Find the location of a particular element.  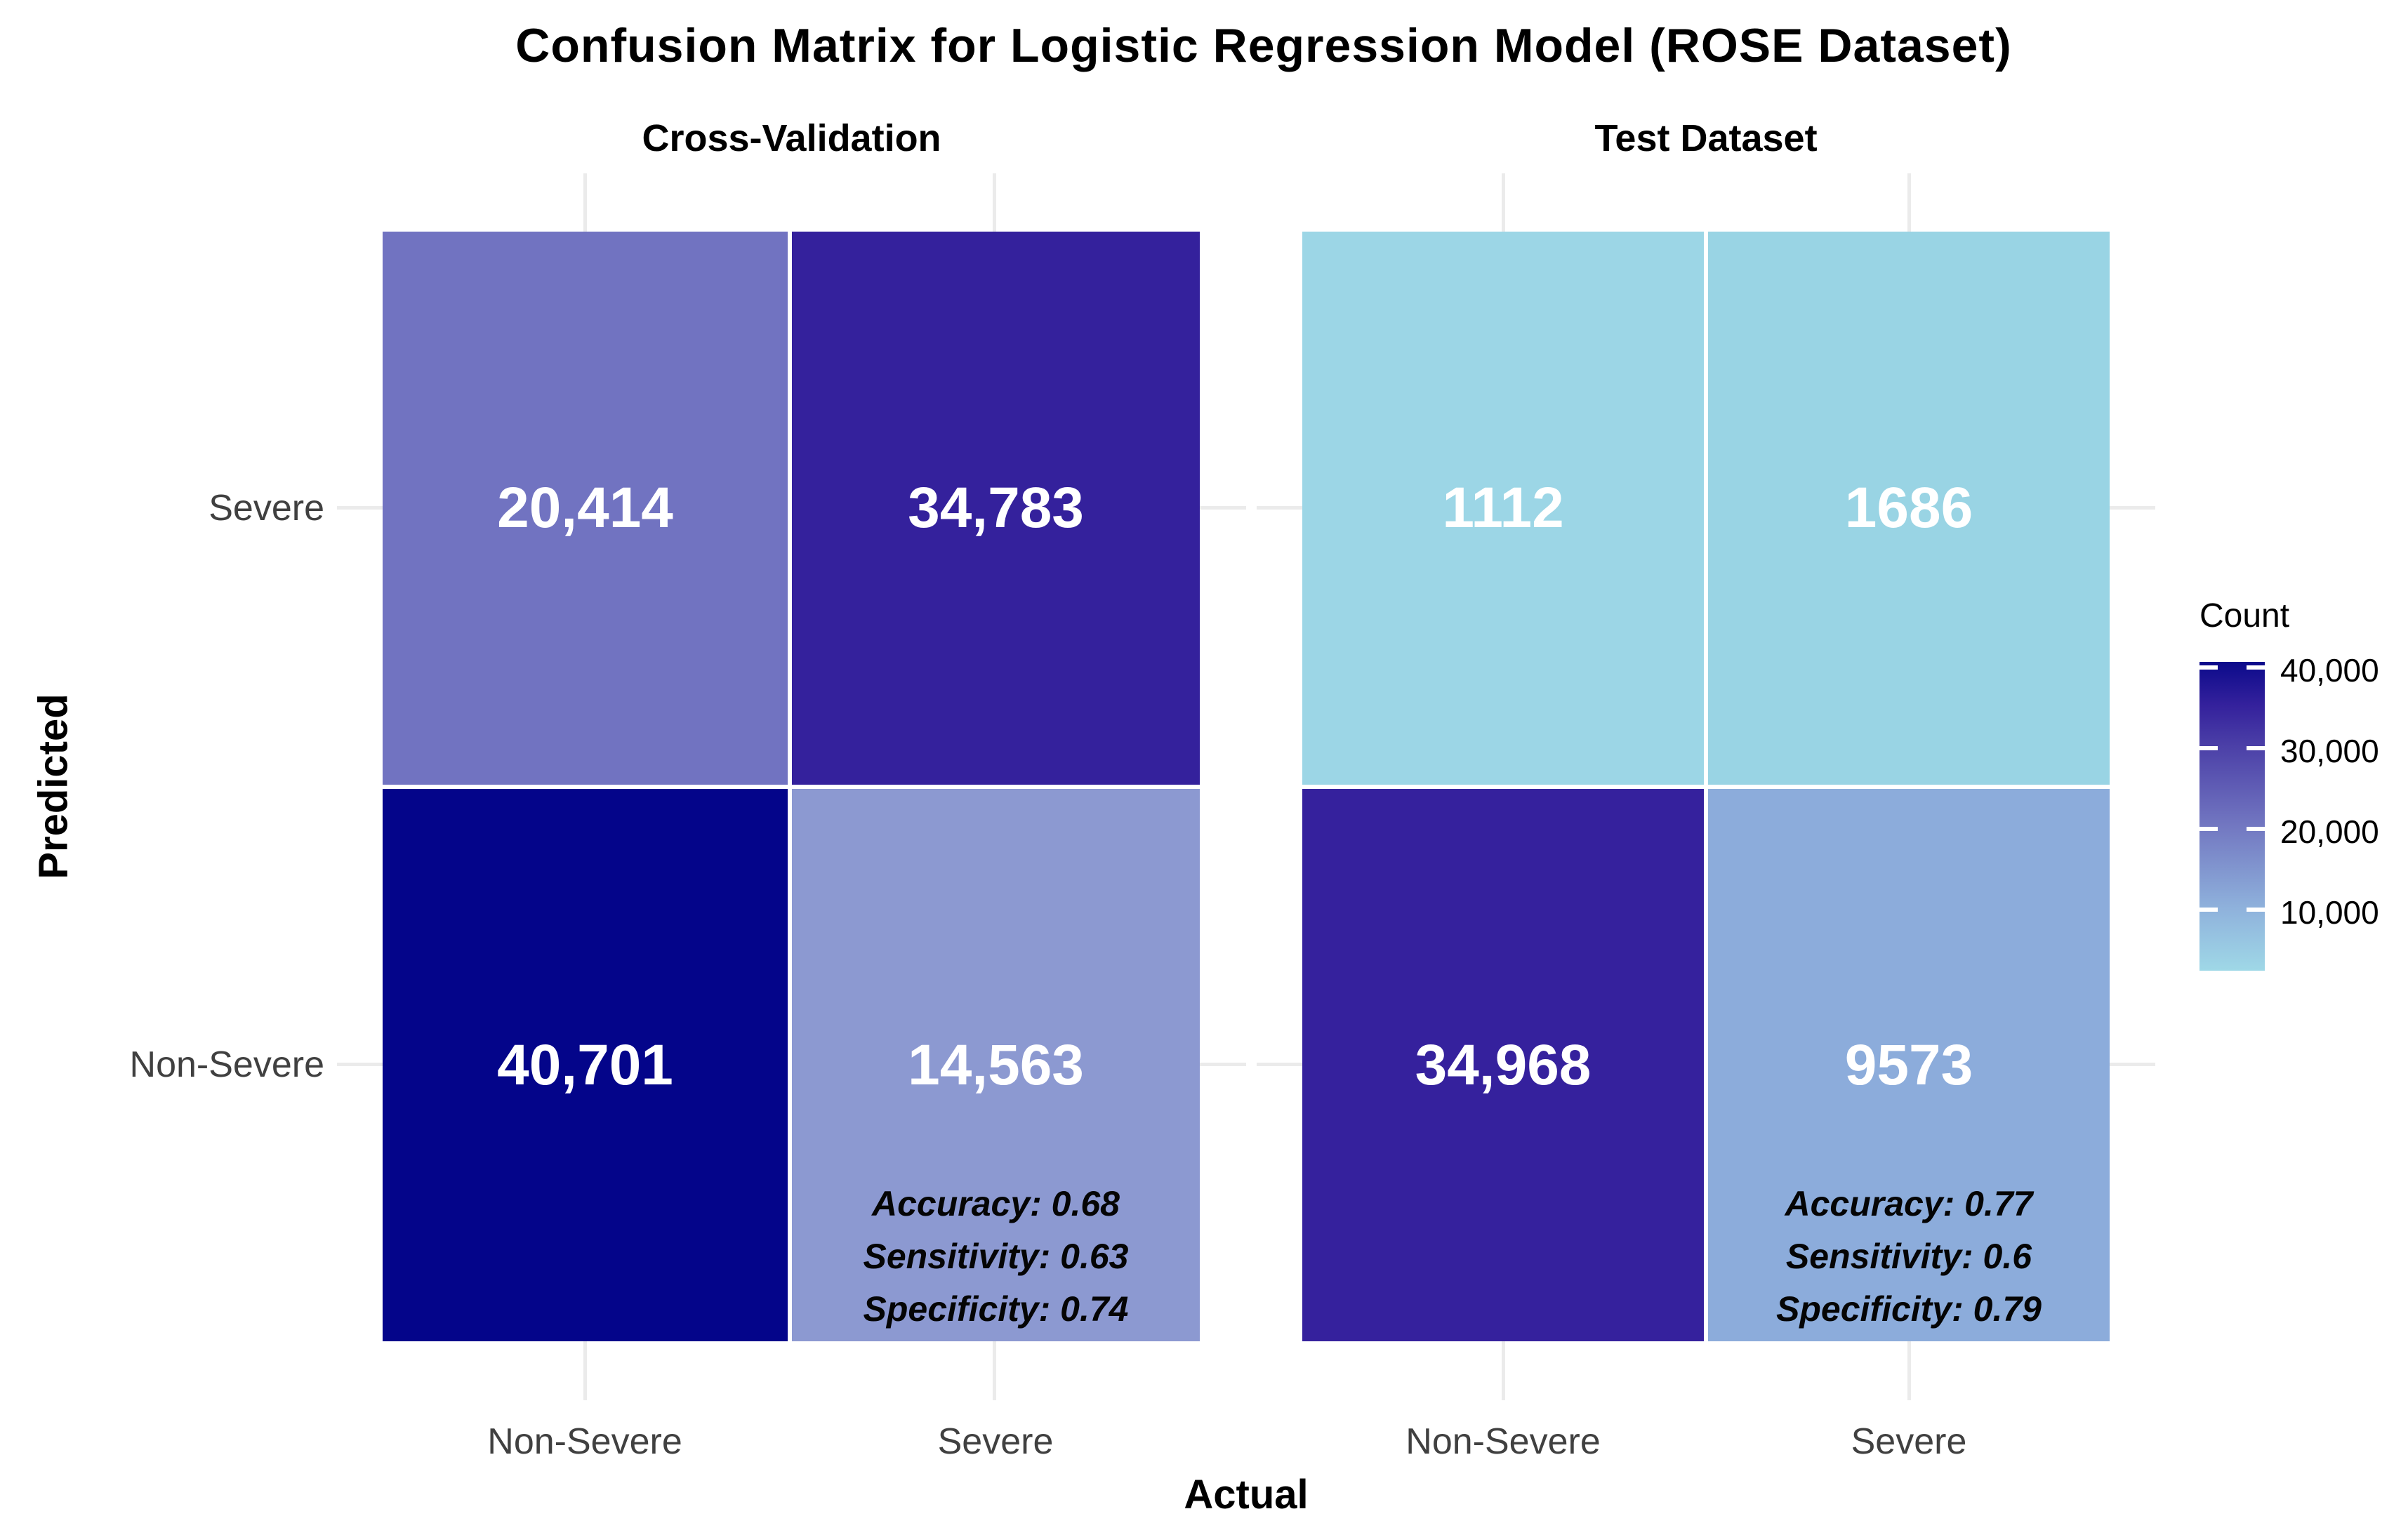

sensitivity-text: Sensitivity: 0.63 is located at coordinates (996, 1257).